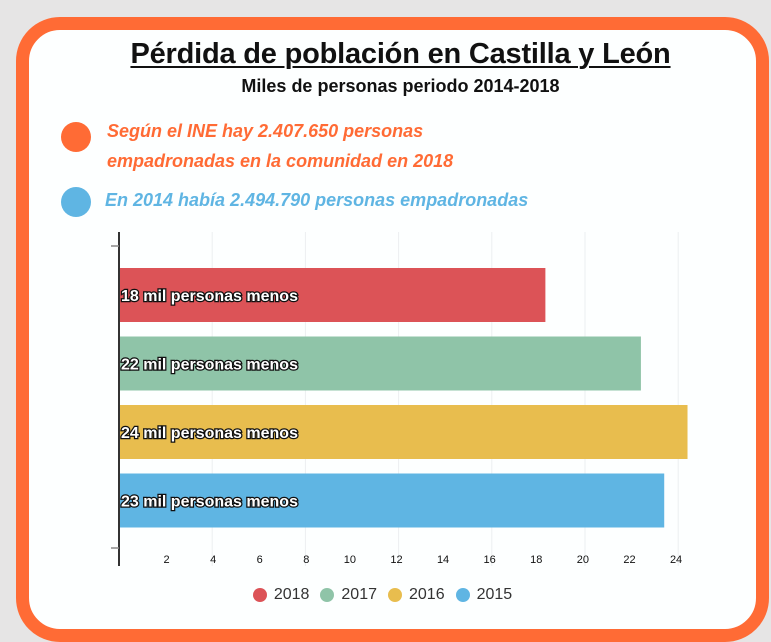 The height and width of the screenshot is (642, 771). Describe the element at coordinates (76, 202) in the screenshot. I see `blue-dot-icon` at that location.